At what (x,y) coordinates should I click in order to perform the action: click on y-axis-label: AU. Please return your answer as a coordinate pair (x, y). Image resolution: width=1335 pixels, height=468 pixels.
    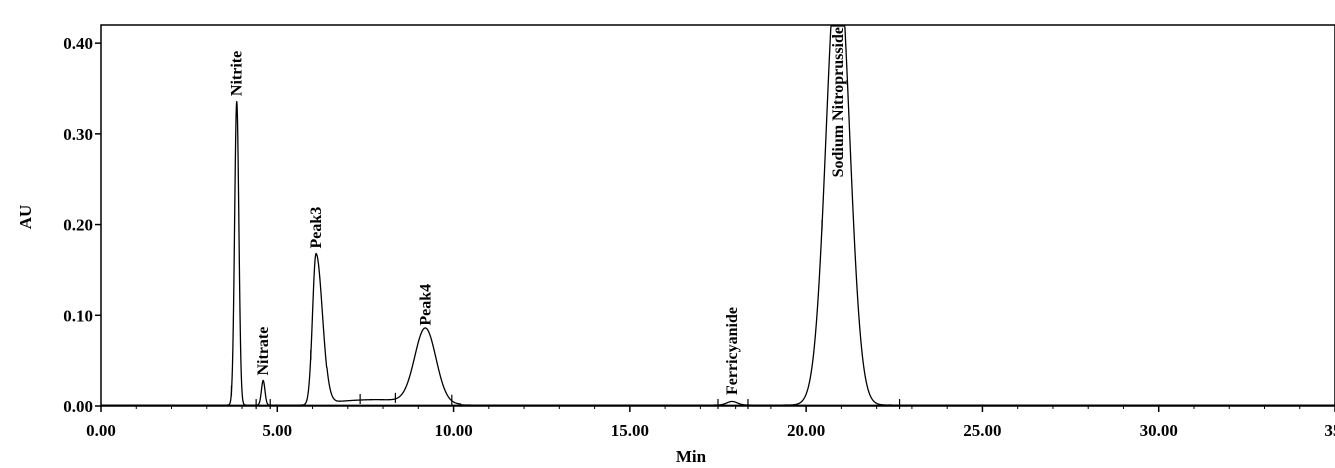
    Looking at the image, I should click on (25, 217).